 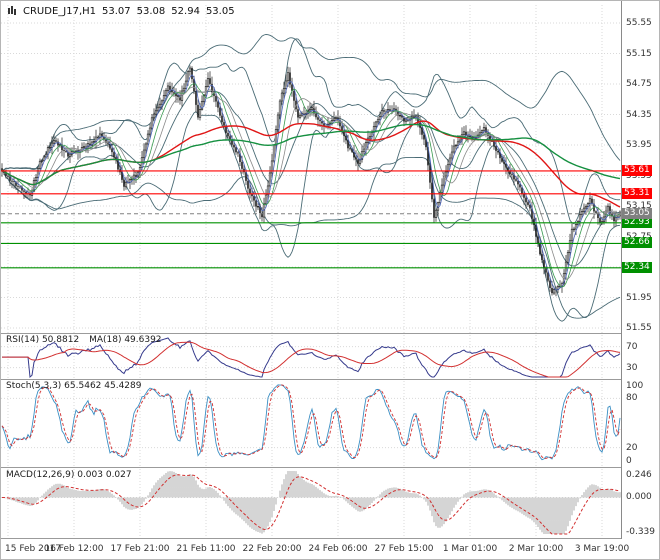 What do you see at coordinates (140, 549) in the screenshot?
I see `time-axis-label: 17 Feb 21:00` at bounding box center [140, 549].